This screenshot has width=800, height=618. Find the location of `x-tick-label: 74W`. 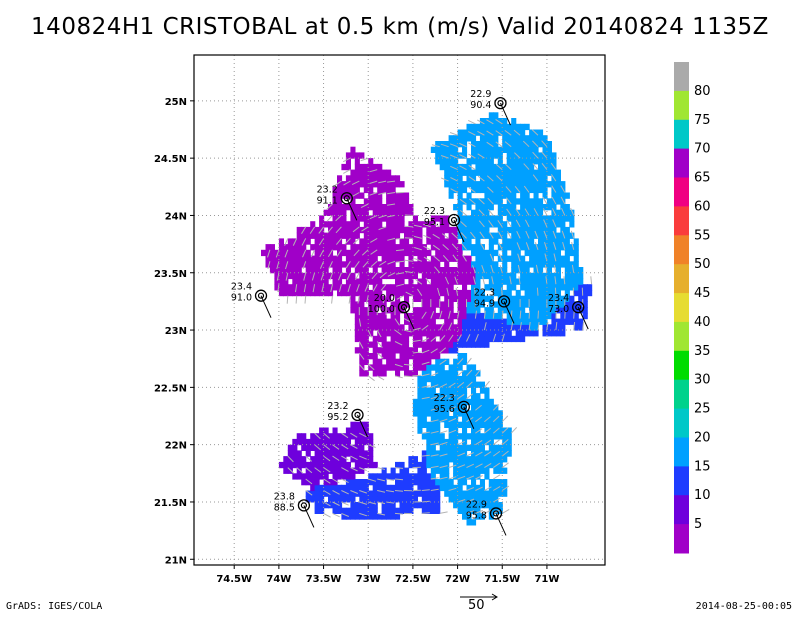

x-tick-label: 74W is located at coordinates (278, 579).